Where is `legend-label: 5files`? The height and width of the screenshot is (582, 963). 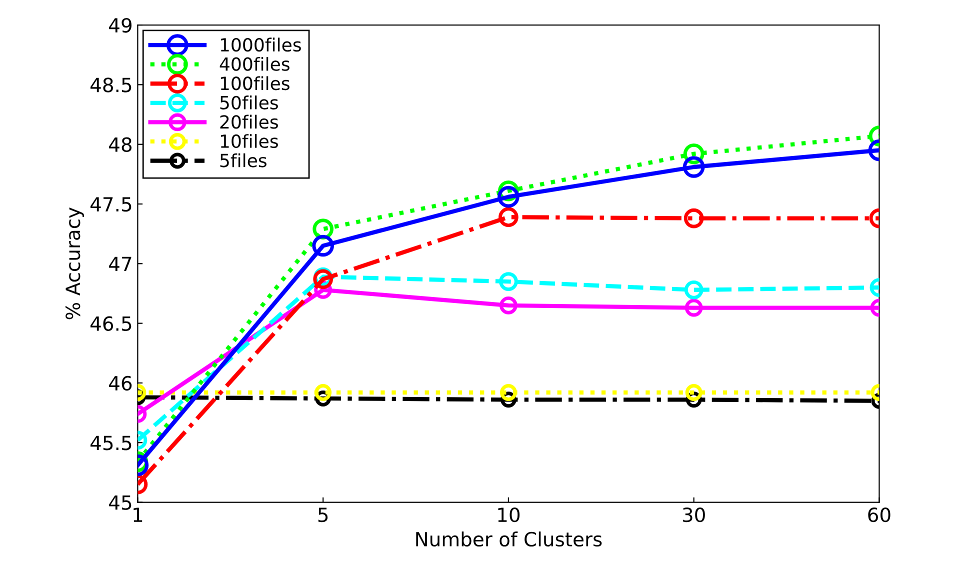
legend-label: 5files is located at coordinates (243, 160).